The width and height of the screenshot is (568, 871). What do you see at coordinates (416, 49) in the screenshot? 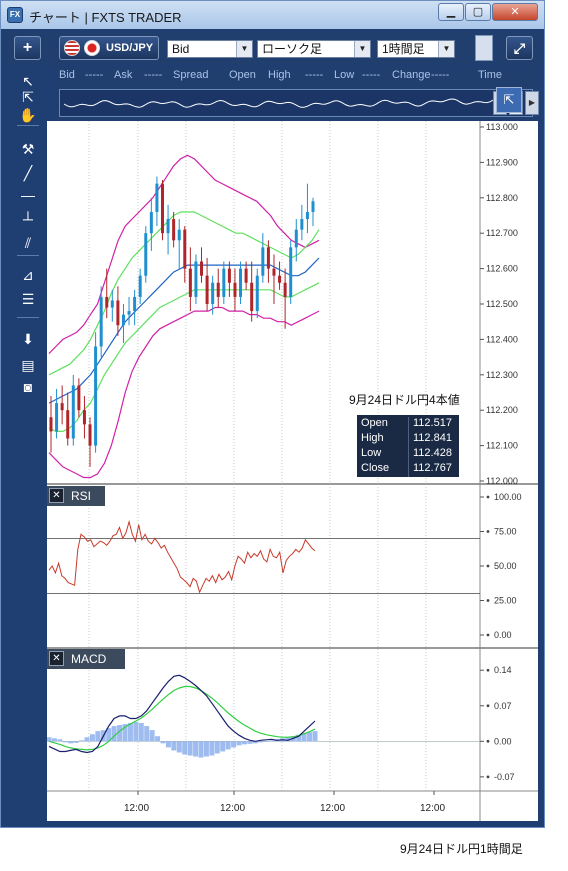
I see `period-select: 1時間足 ▼` at bounding box center [416, 49].